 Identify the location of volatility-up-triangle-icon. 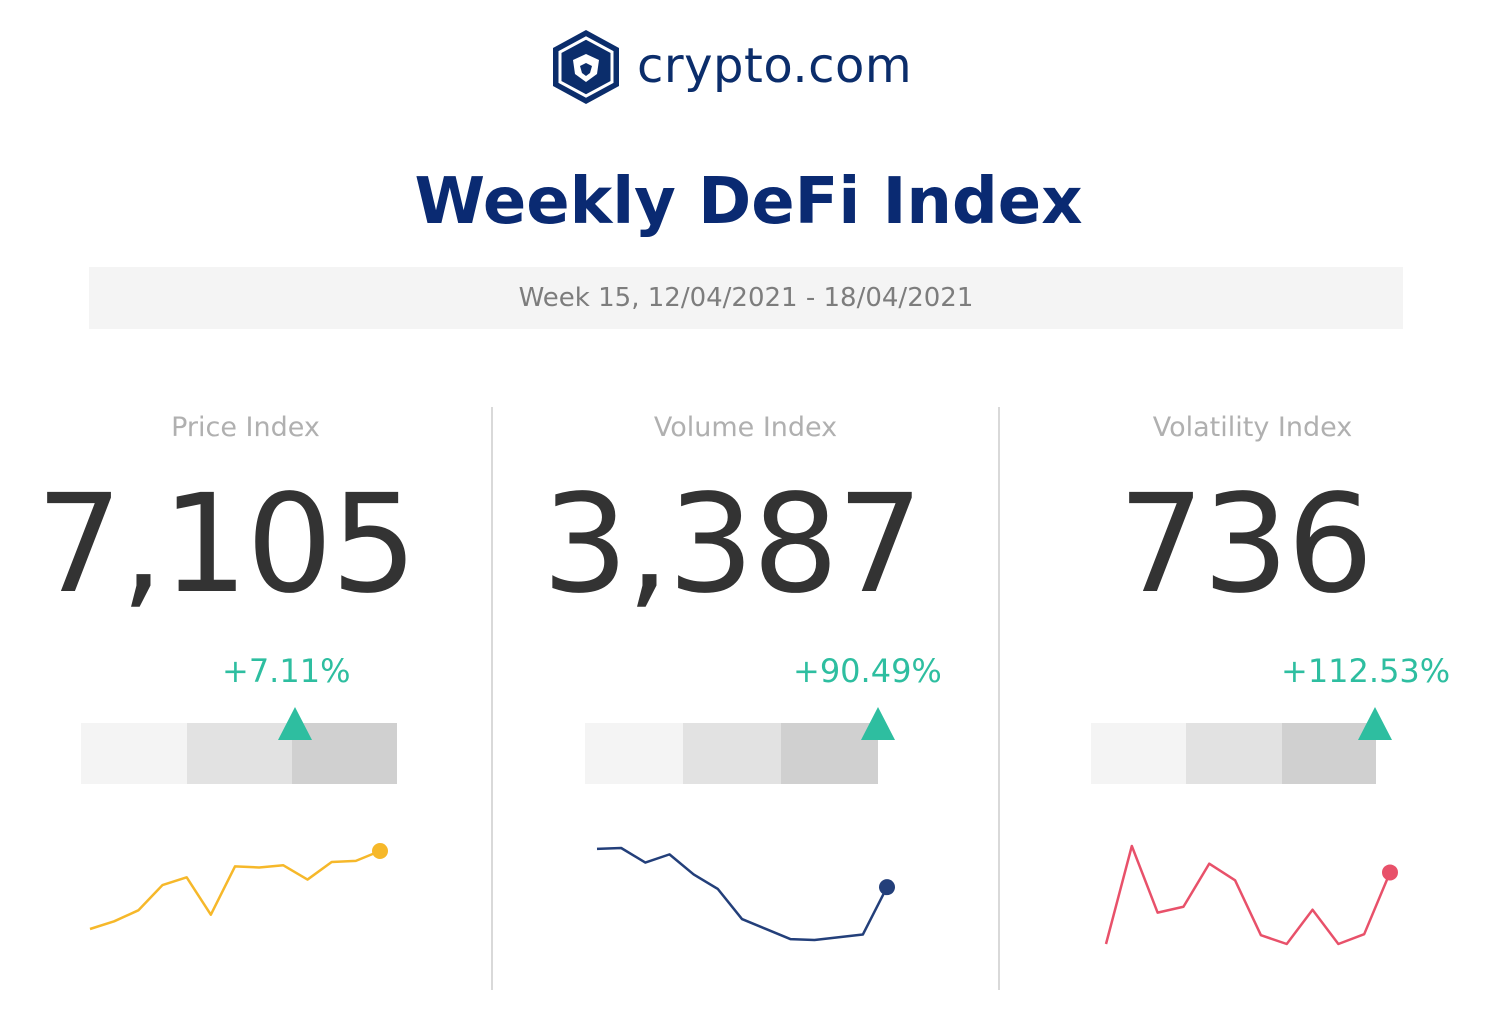
(1375, 723).